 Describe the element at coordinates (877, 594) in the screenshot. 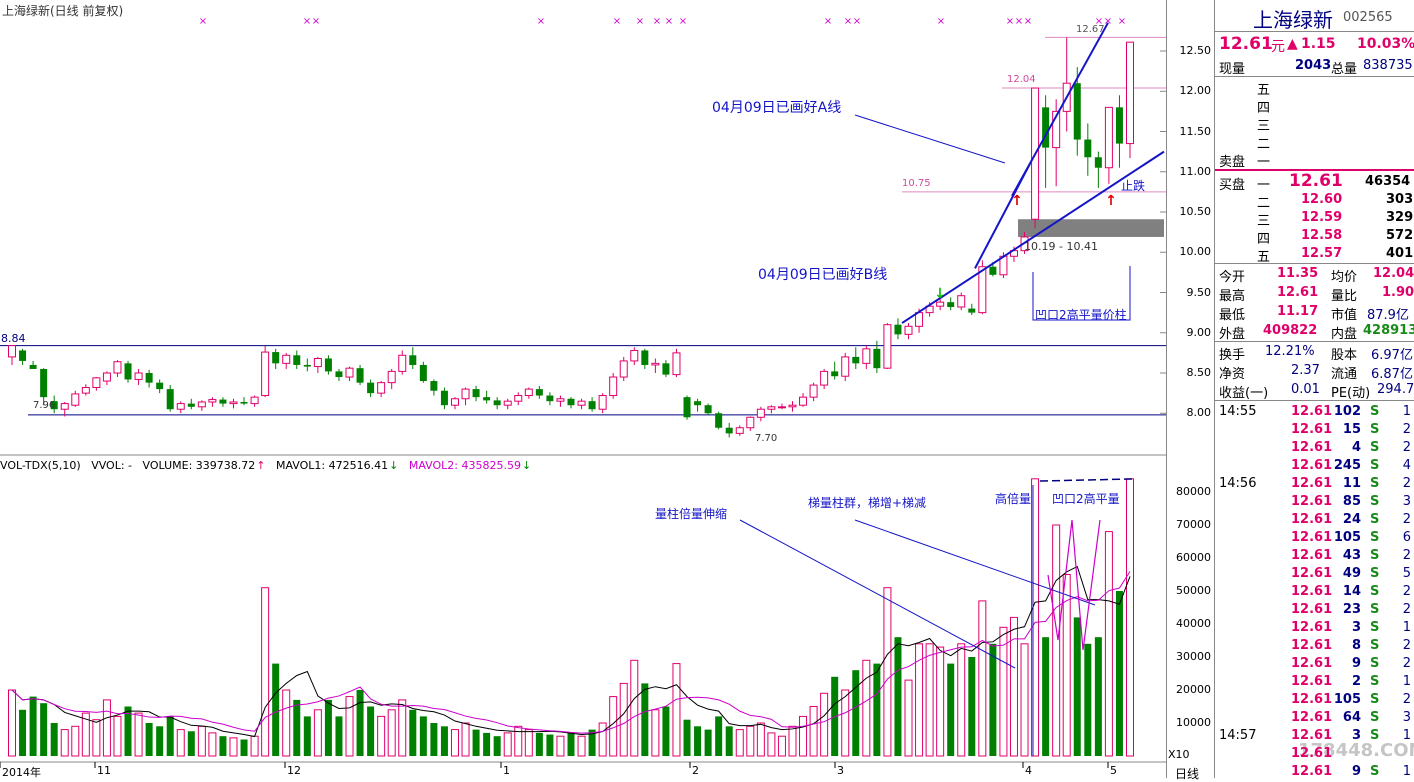

I see `arrow-vol-stretch` at that location.